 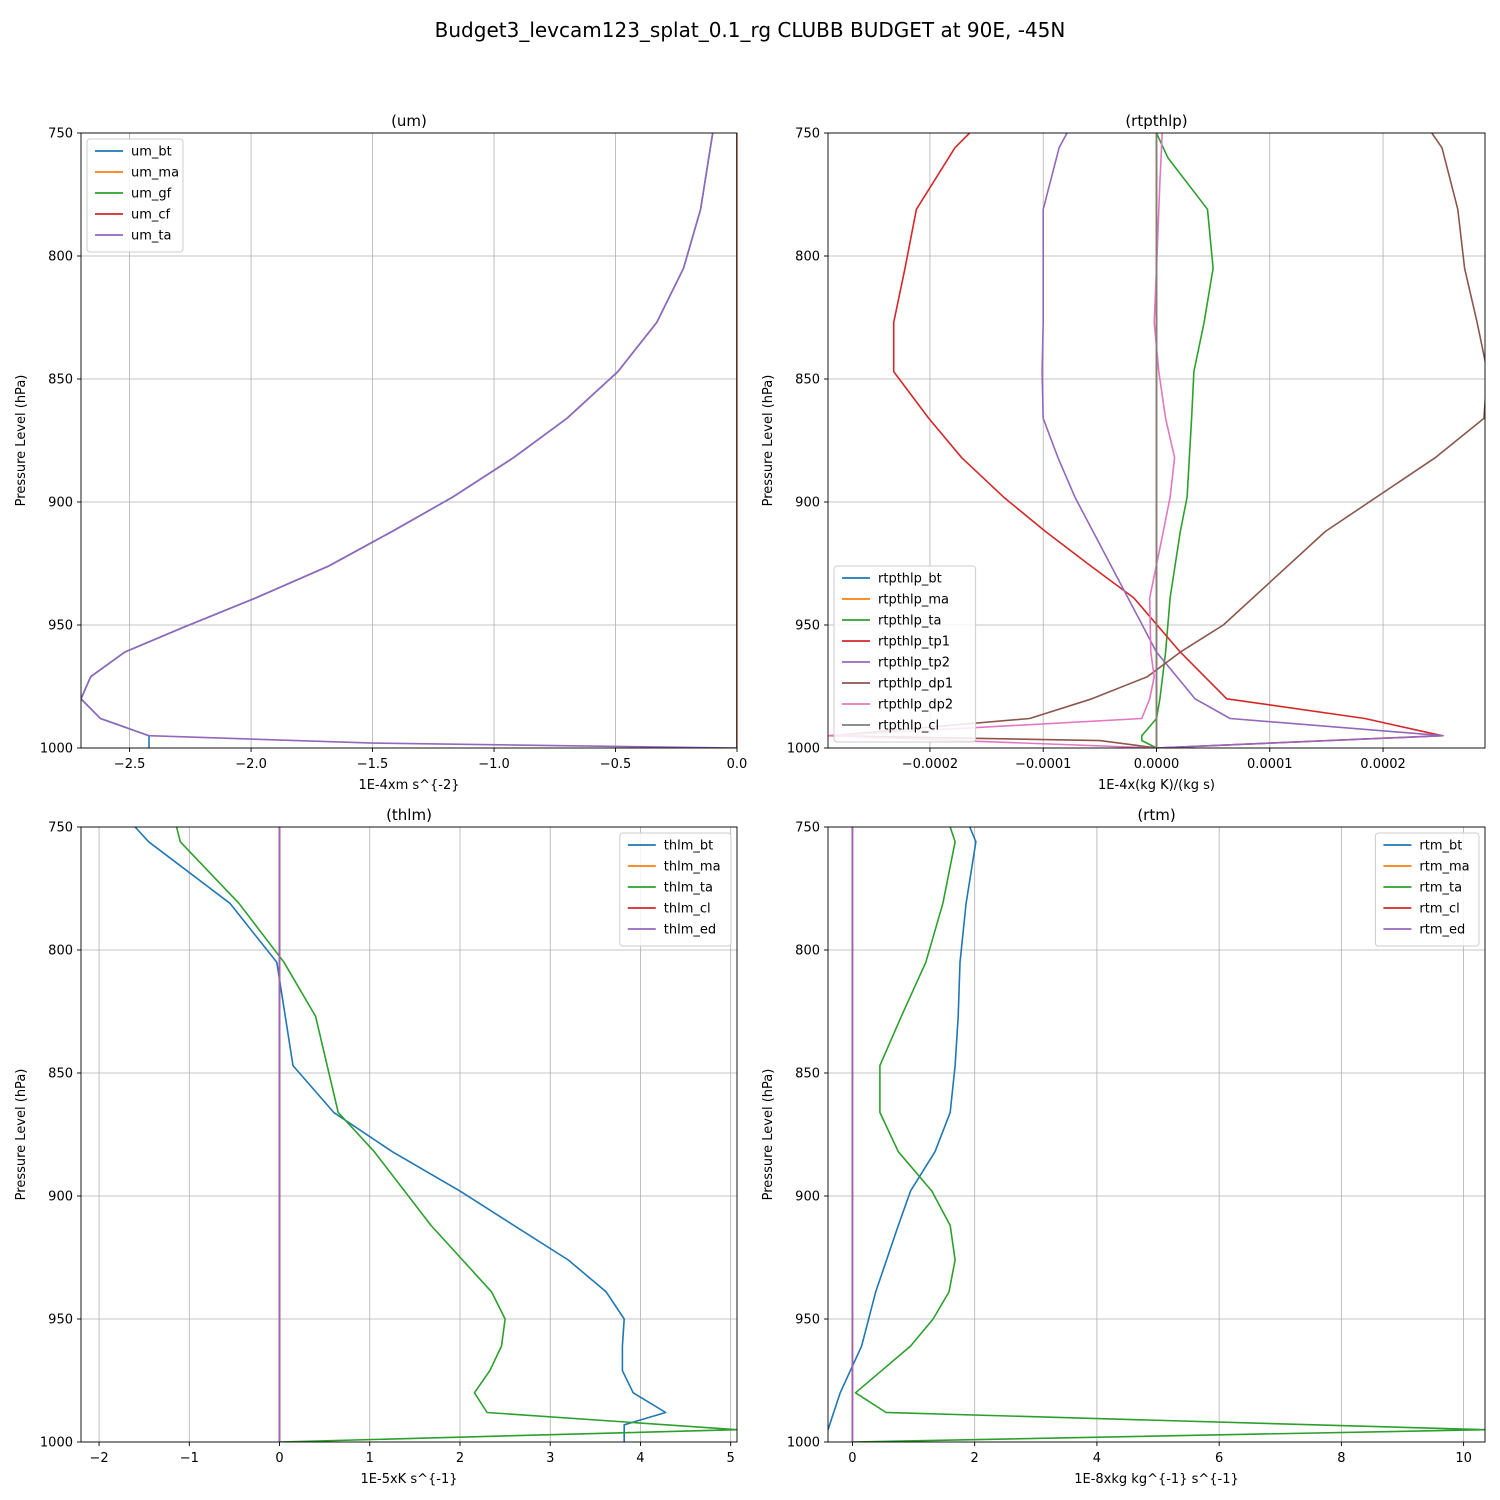 What do you see at coordinates (687, 909) in the screenshot?
I see `legend-entry: thlm_cl` at bounding box center [687, 909].